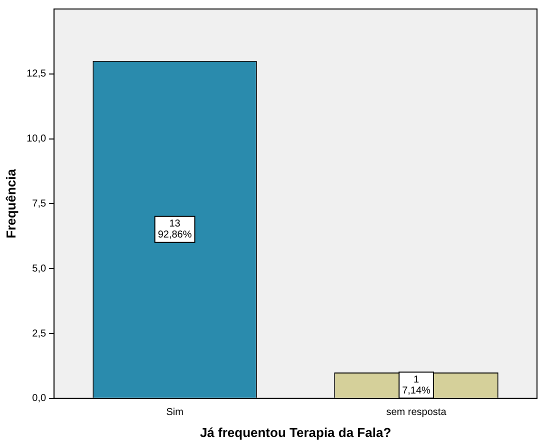  Describe the element at coordinates (416, 385) in the screenshot. I see `data-label: 1 7,14%` at that location.